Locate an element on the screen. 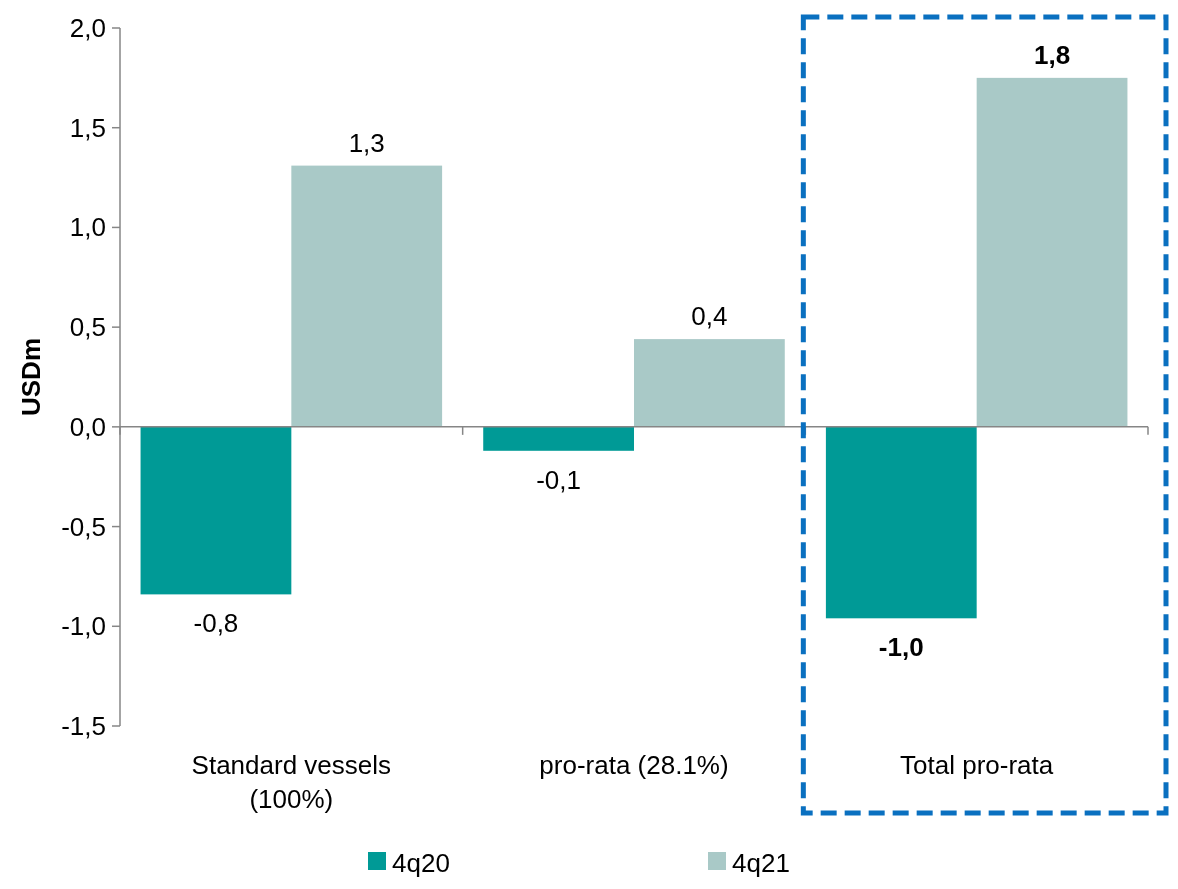 The width and height of the screenshot is (1178, 889). x-tick-label: Standard vessels (100%) is located at coordinates (291, 782).